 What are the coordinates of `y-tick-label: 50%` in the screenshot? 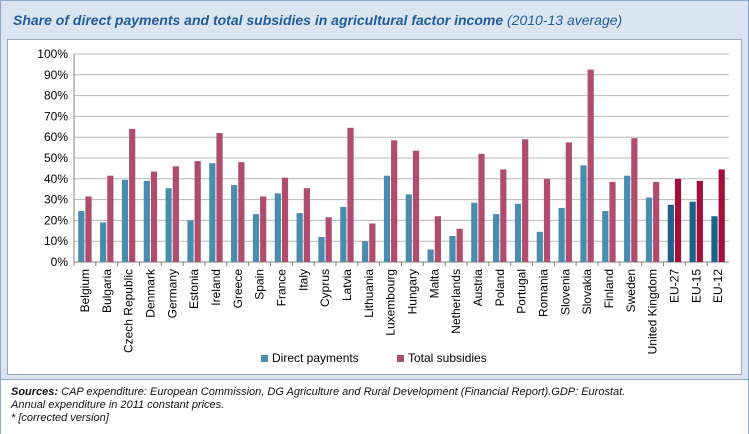 It's located at (56, 158).